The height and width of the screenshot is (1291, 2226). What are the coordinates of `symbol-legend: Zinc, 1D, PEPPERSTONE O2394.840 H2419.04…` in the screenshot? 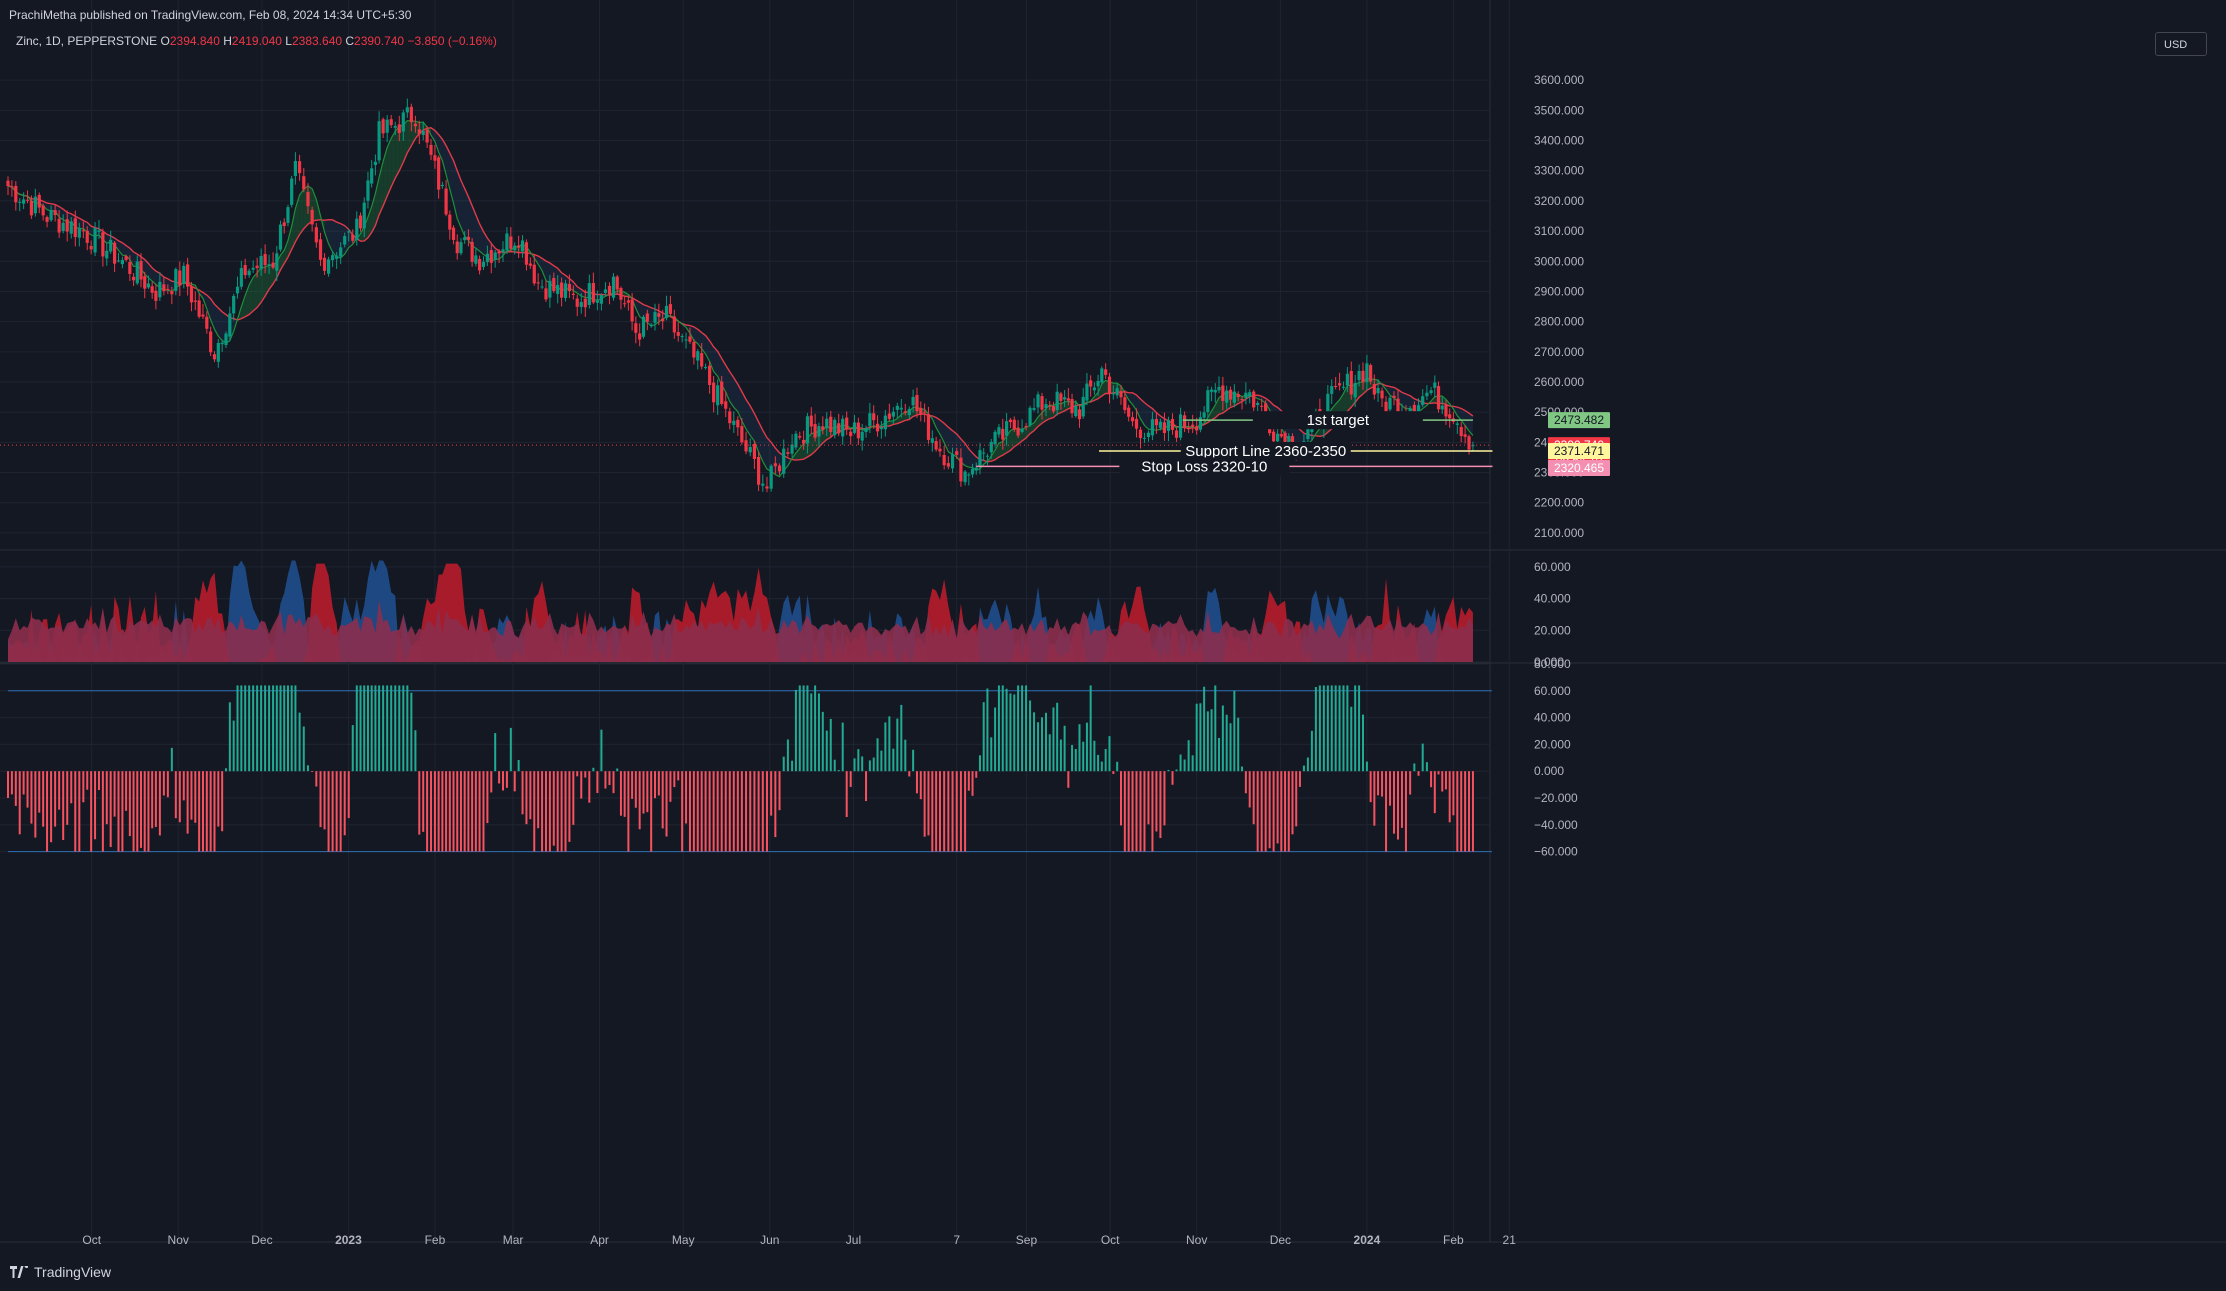 It's located at (256, 41).